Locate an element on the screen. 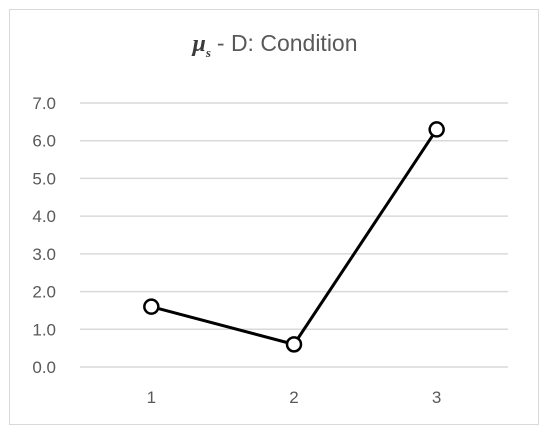 The image size is (550, 436). x-tick-label: 1 is located at coordinates (151, 397).